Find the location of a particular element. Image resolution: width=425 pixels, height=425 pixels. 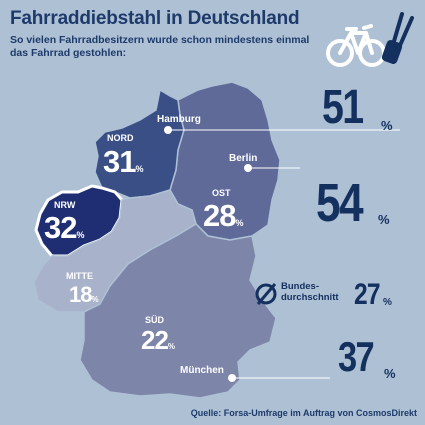

city-value-muenchen: 37 is located at coordinates (356, 356).